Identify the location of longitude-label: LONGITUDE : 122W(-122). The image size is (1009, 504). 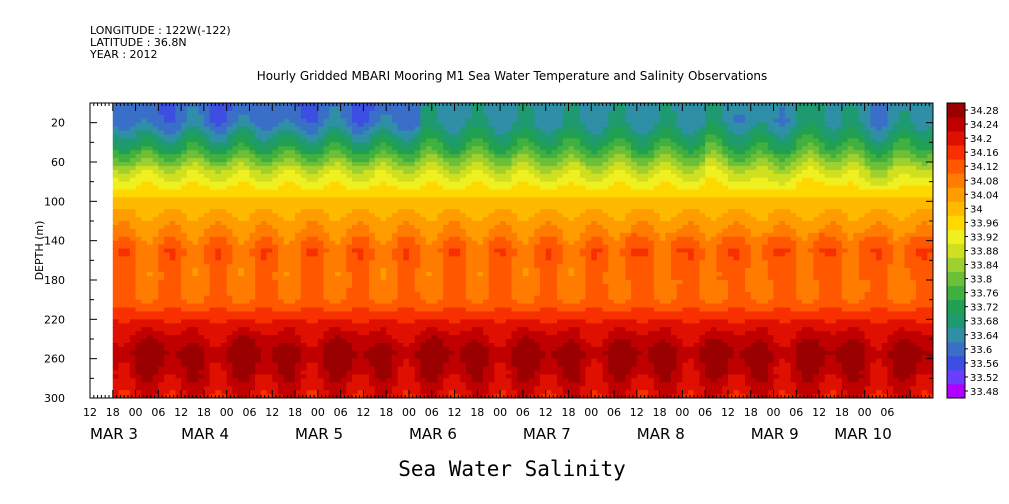
(160, 30).